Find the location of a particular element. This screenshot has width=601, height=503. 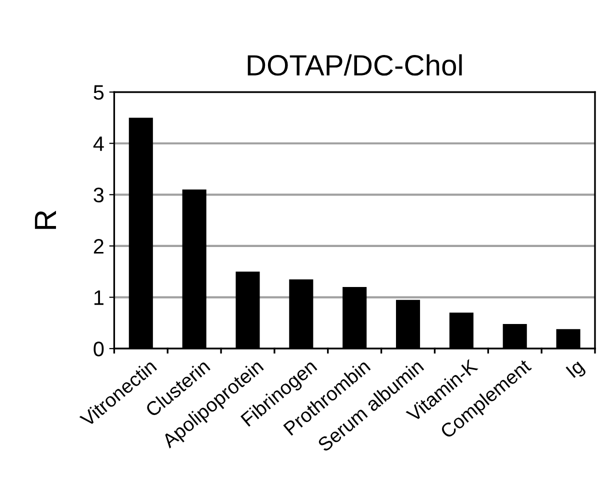

y-tick-label: 0 is located at coordinates (99, 349).